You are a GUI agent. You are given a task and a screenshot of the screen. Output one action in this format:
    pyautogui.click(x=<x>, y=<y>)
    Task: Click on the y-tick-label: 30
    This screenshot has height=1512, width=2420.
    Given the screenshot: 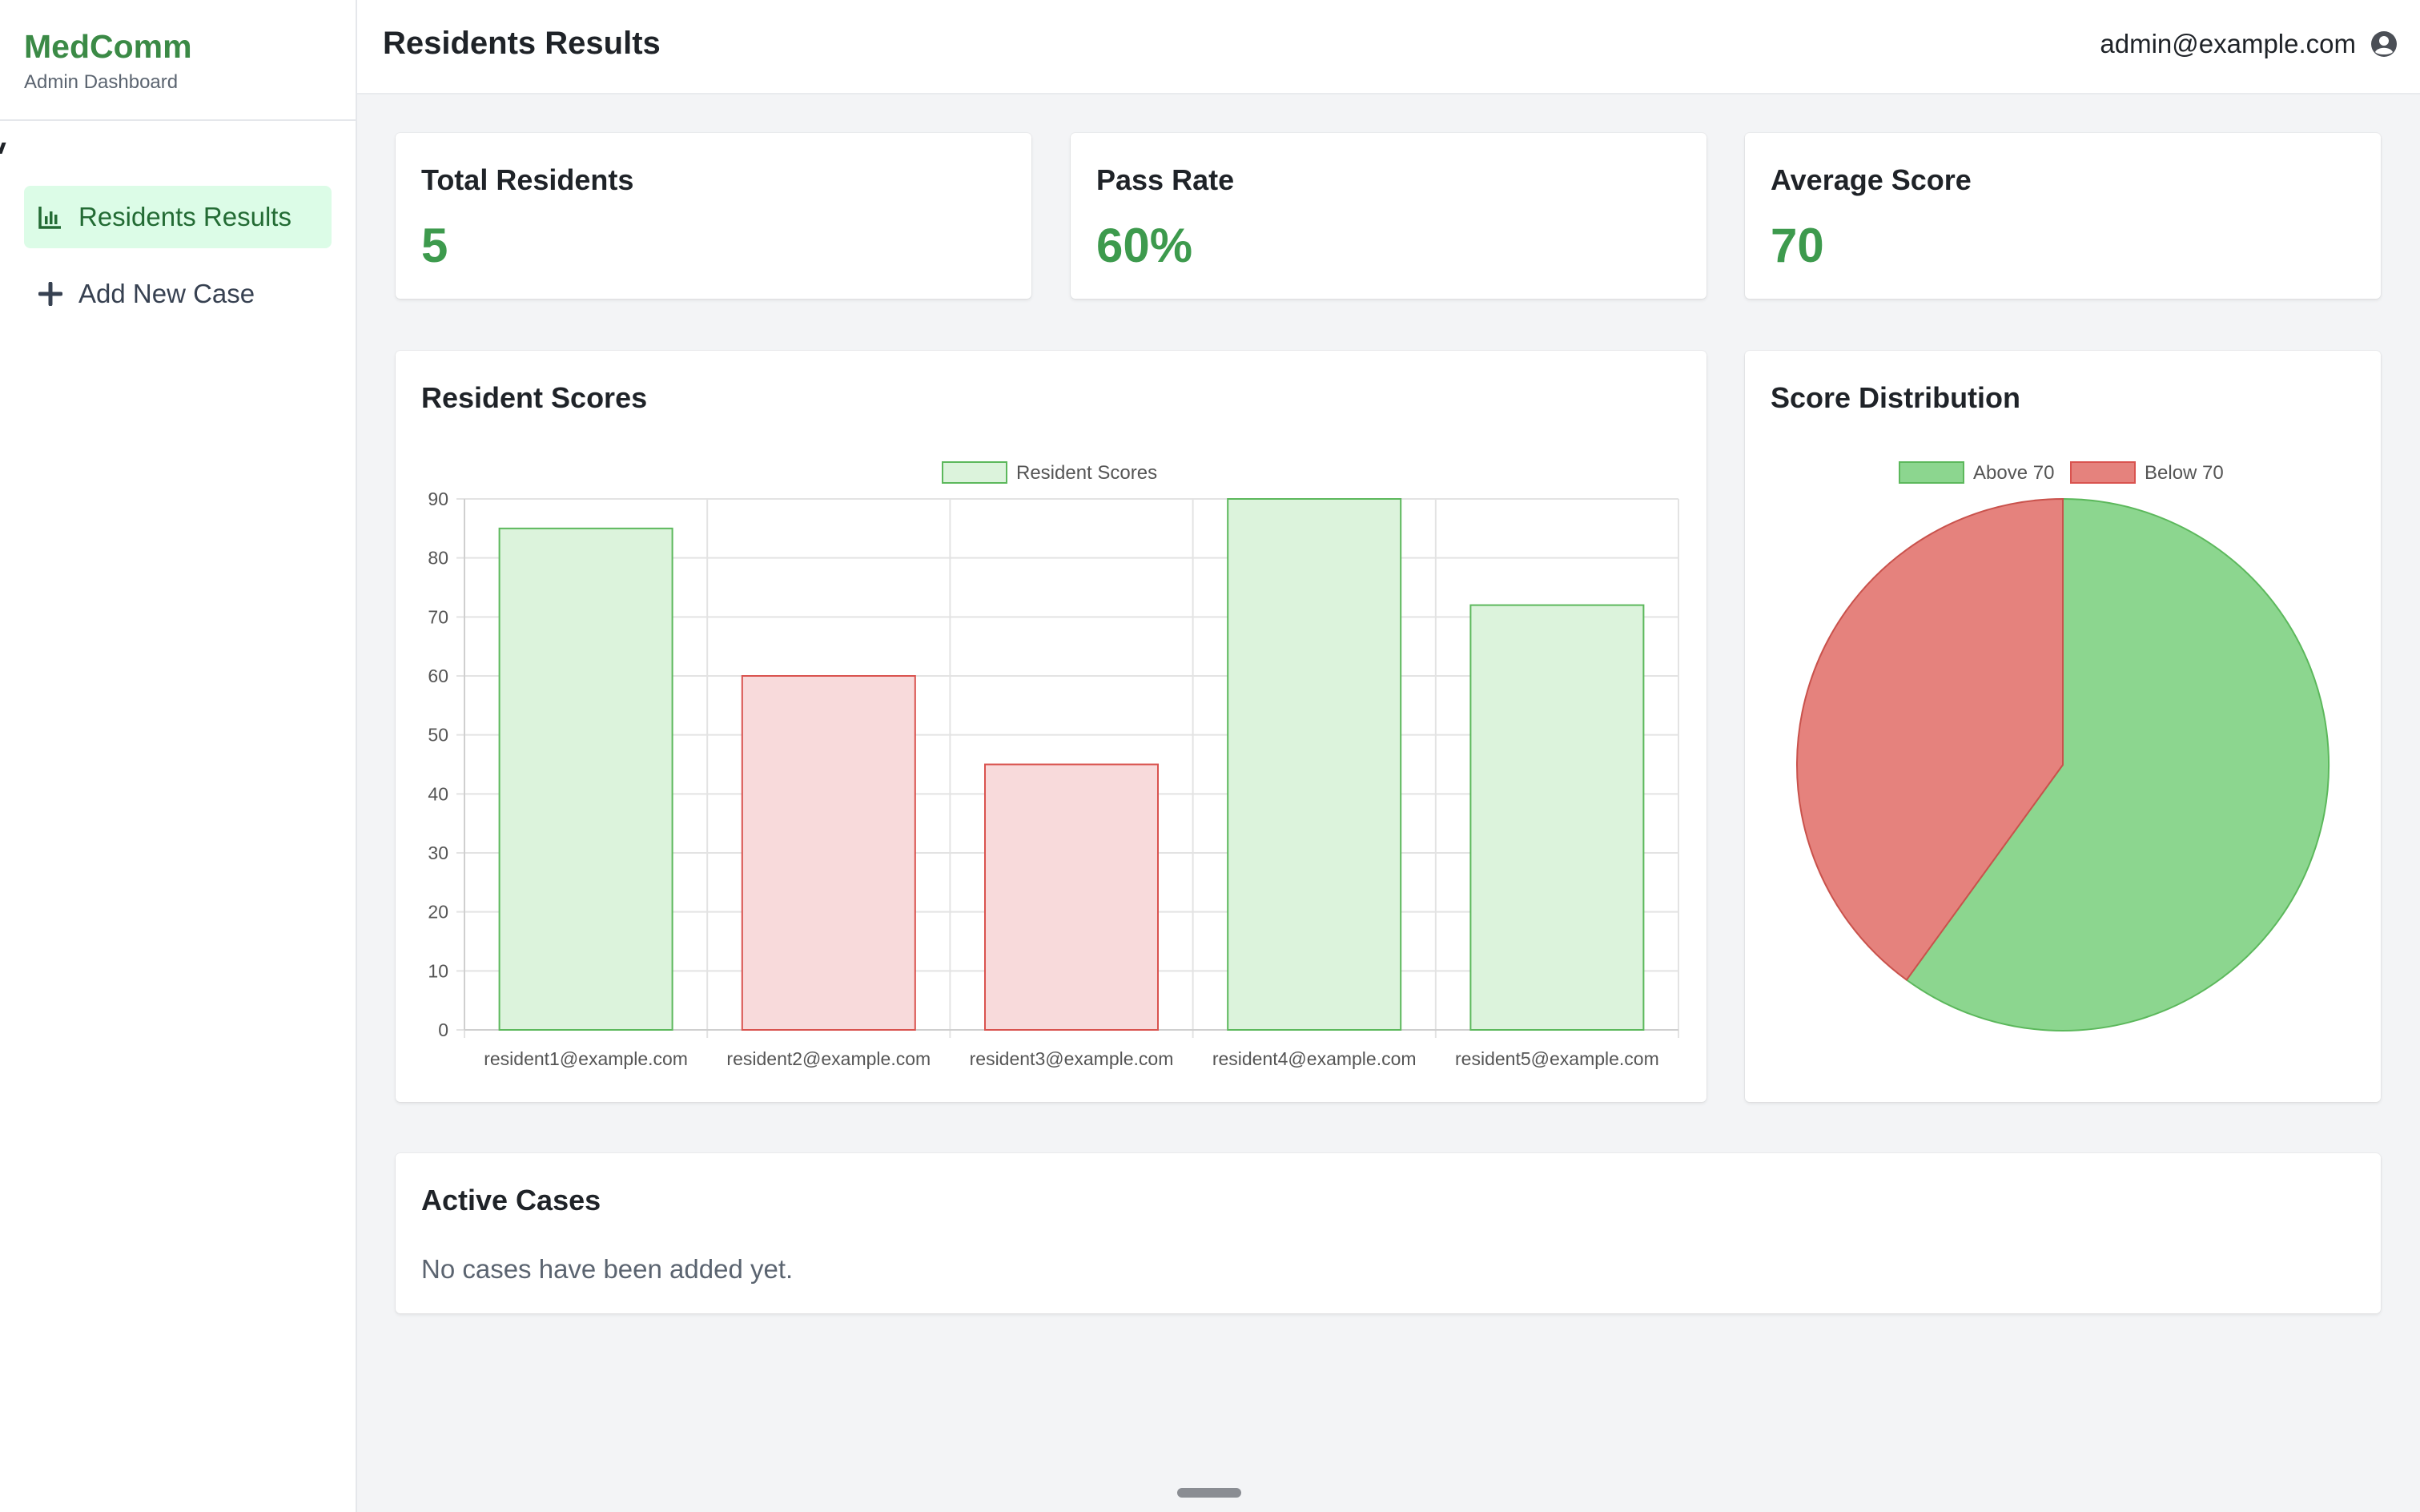 What is the action you would take?
    pyautogui.click(x=438, y=852)
    